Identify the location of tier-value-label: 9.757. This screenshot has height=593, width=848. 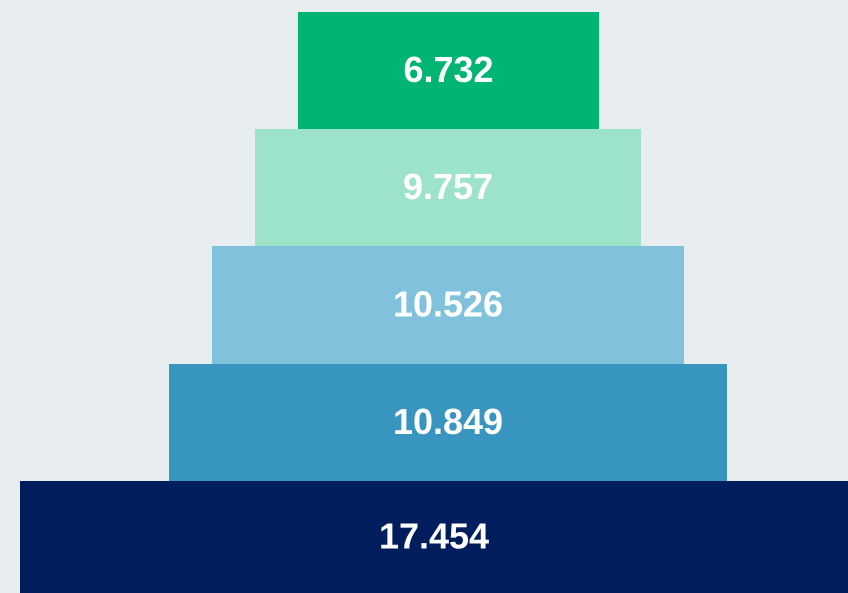
(448, 186).